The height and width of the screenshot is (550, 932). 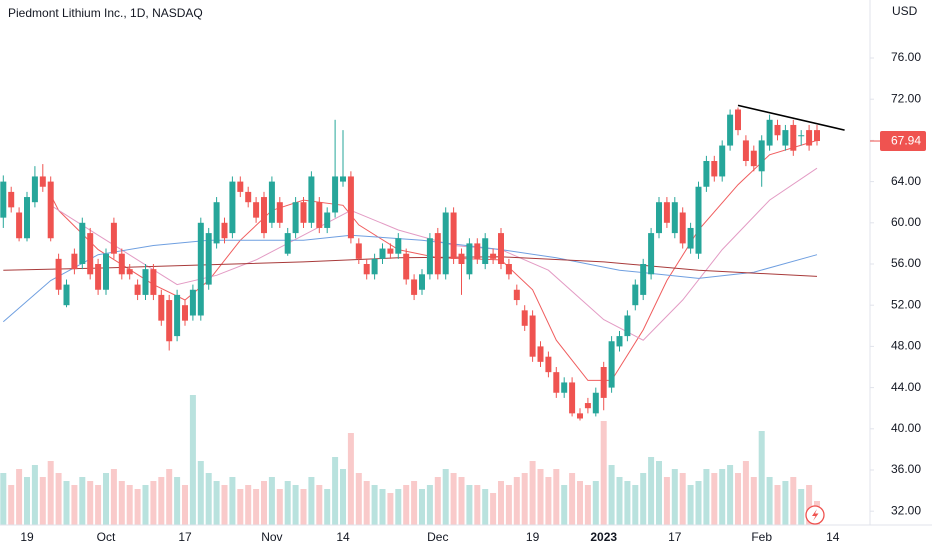 What do you see at coordinates (906, 346) in the screenshot?
I see `y-tick-label: 48.00` at bounding box center [906, 346].